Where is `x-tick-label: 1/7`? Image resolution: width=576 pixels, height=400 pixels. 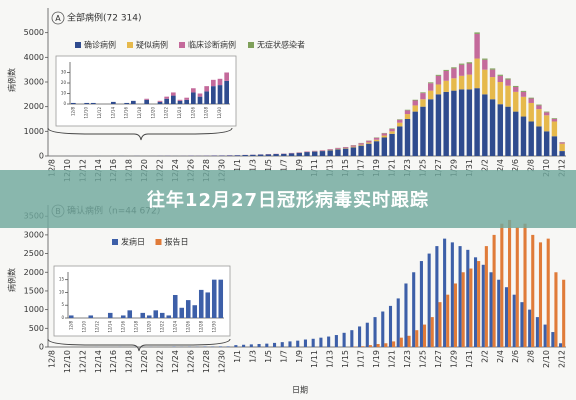 x-tick-label: 1/7 is located at coordinates (283, 165).